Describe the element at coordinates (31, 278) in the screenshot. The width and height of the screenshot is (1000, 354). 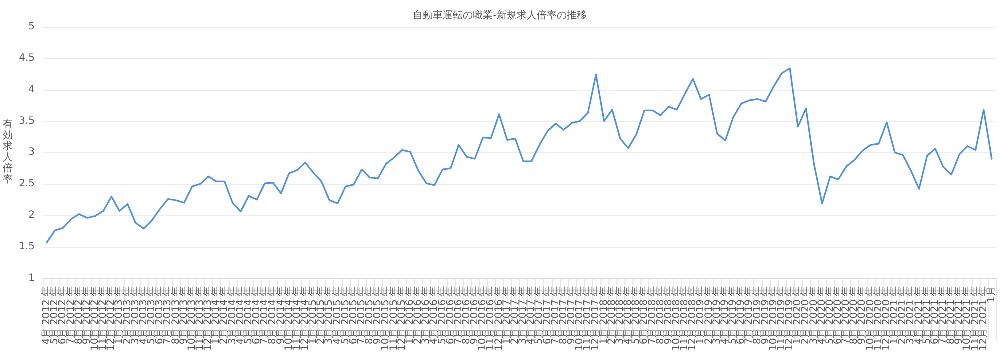
I see `y-tick-label: 1` at that location.